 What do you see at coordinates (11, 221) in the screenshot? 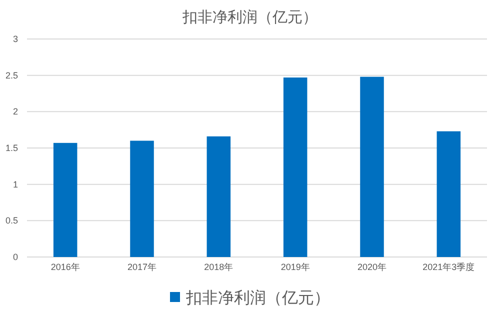
I see `y-tick-label: 0.5` at bounding box center [11, 221].